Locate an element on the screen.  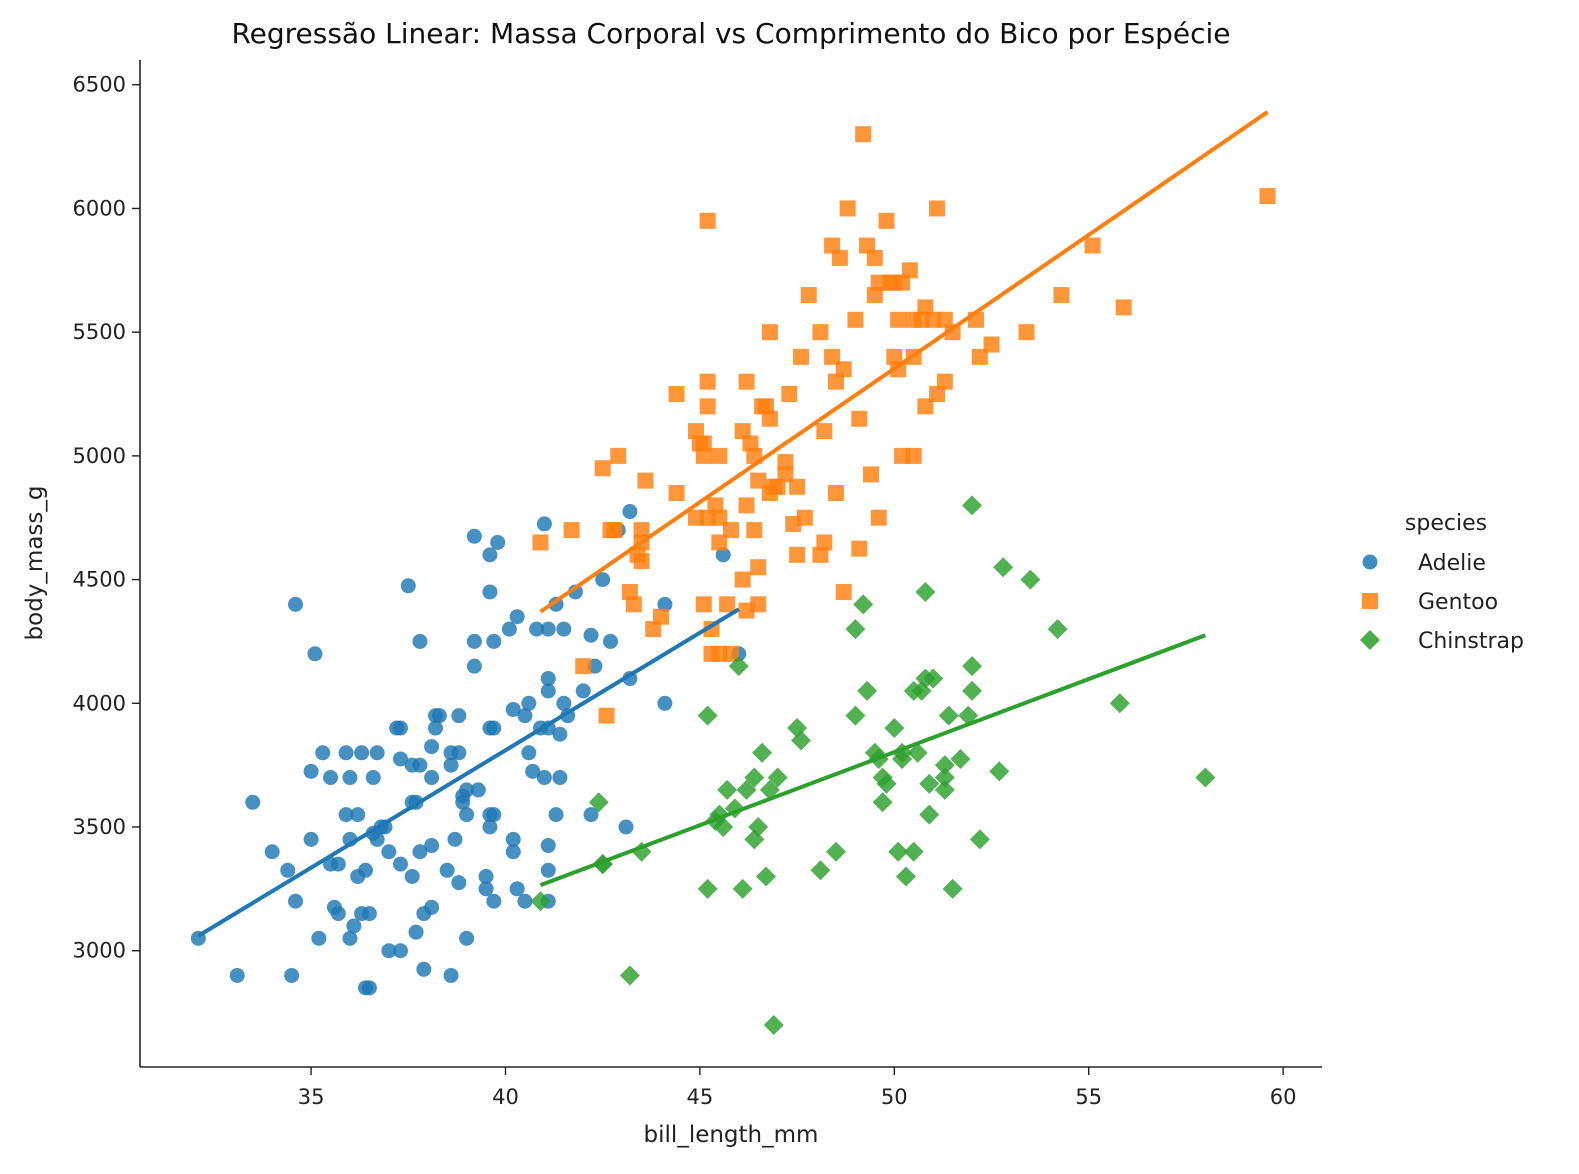
adelie-series is located at coordinates (468, 750).